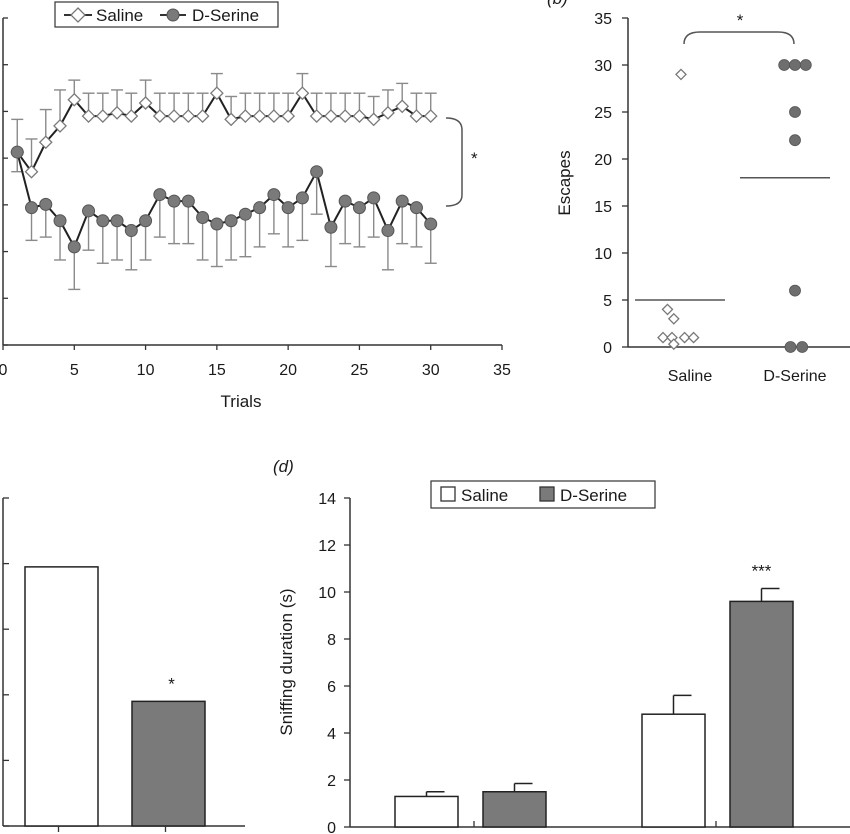 The height and width of the screenshot is (834, 850). I want to click on panel-a-x-tick-label: 0, so click(4, 370).